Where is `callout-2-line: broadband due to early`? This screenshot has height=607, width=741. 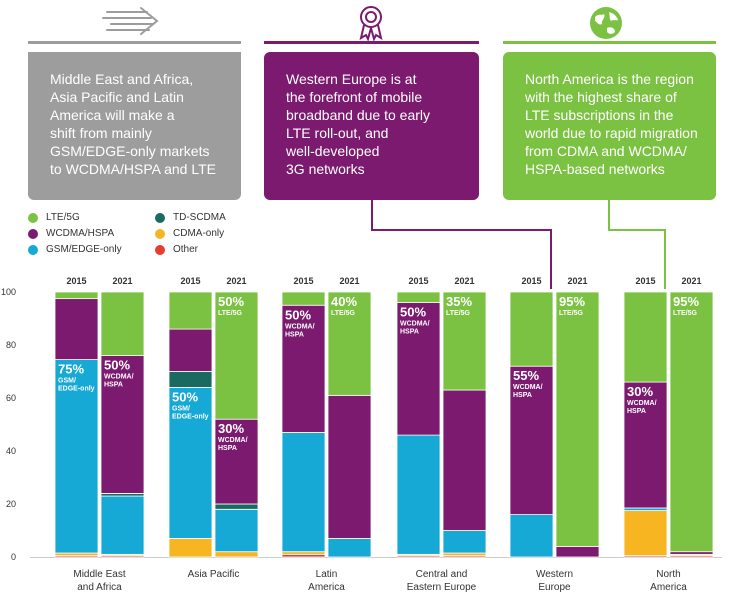
callout-2-line: broadband due to early is located at coordinates (358, 115).